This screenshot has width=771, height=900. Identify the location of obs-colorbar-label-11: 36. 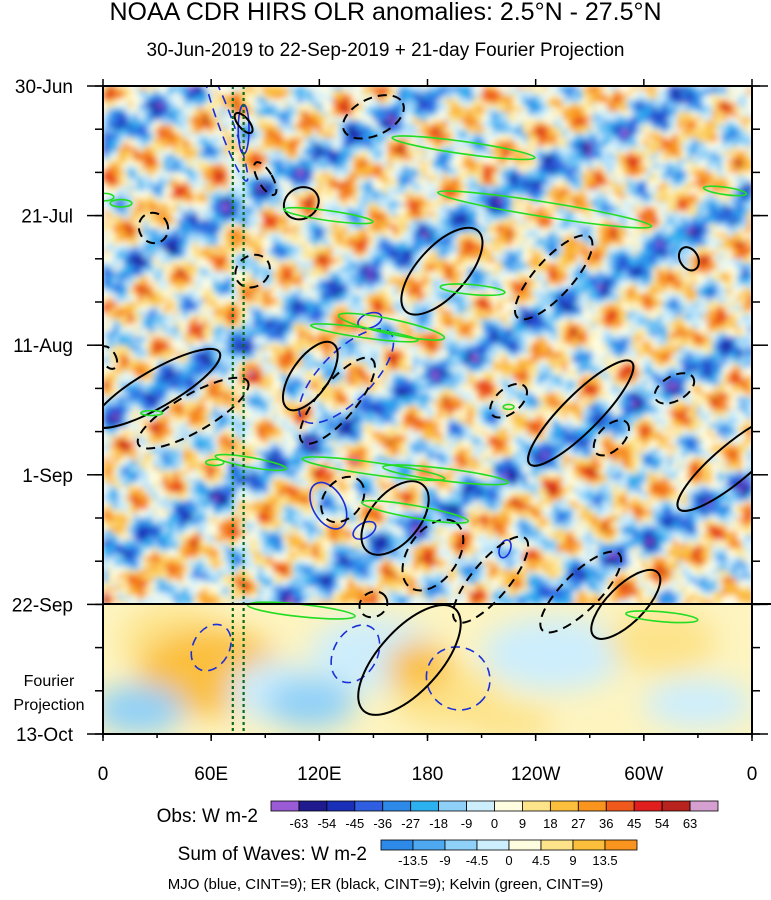
(606, 823).